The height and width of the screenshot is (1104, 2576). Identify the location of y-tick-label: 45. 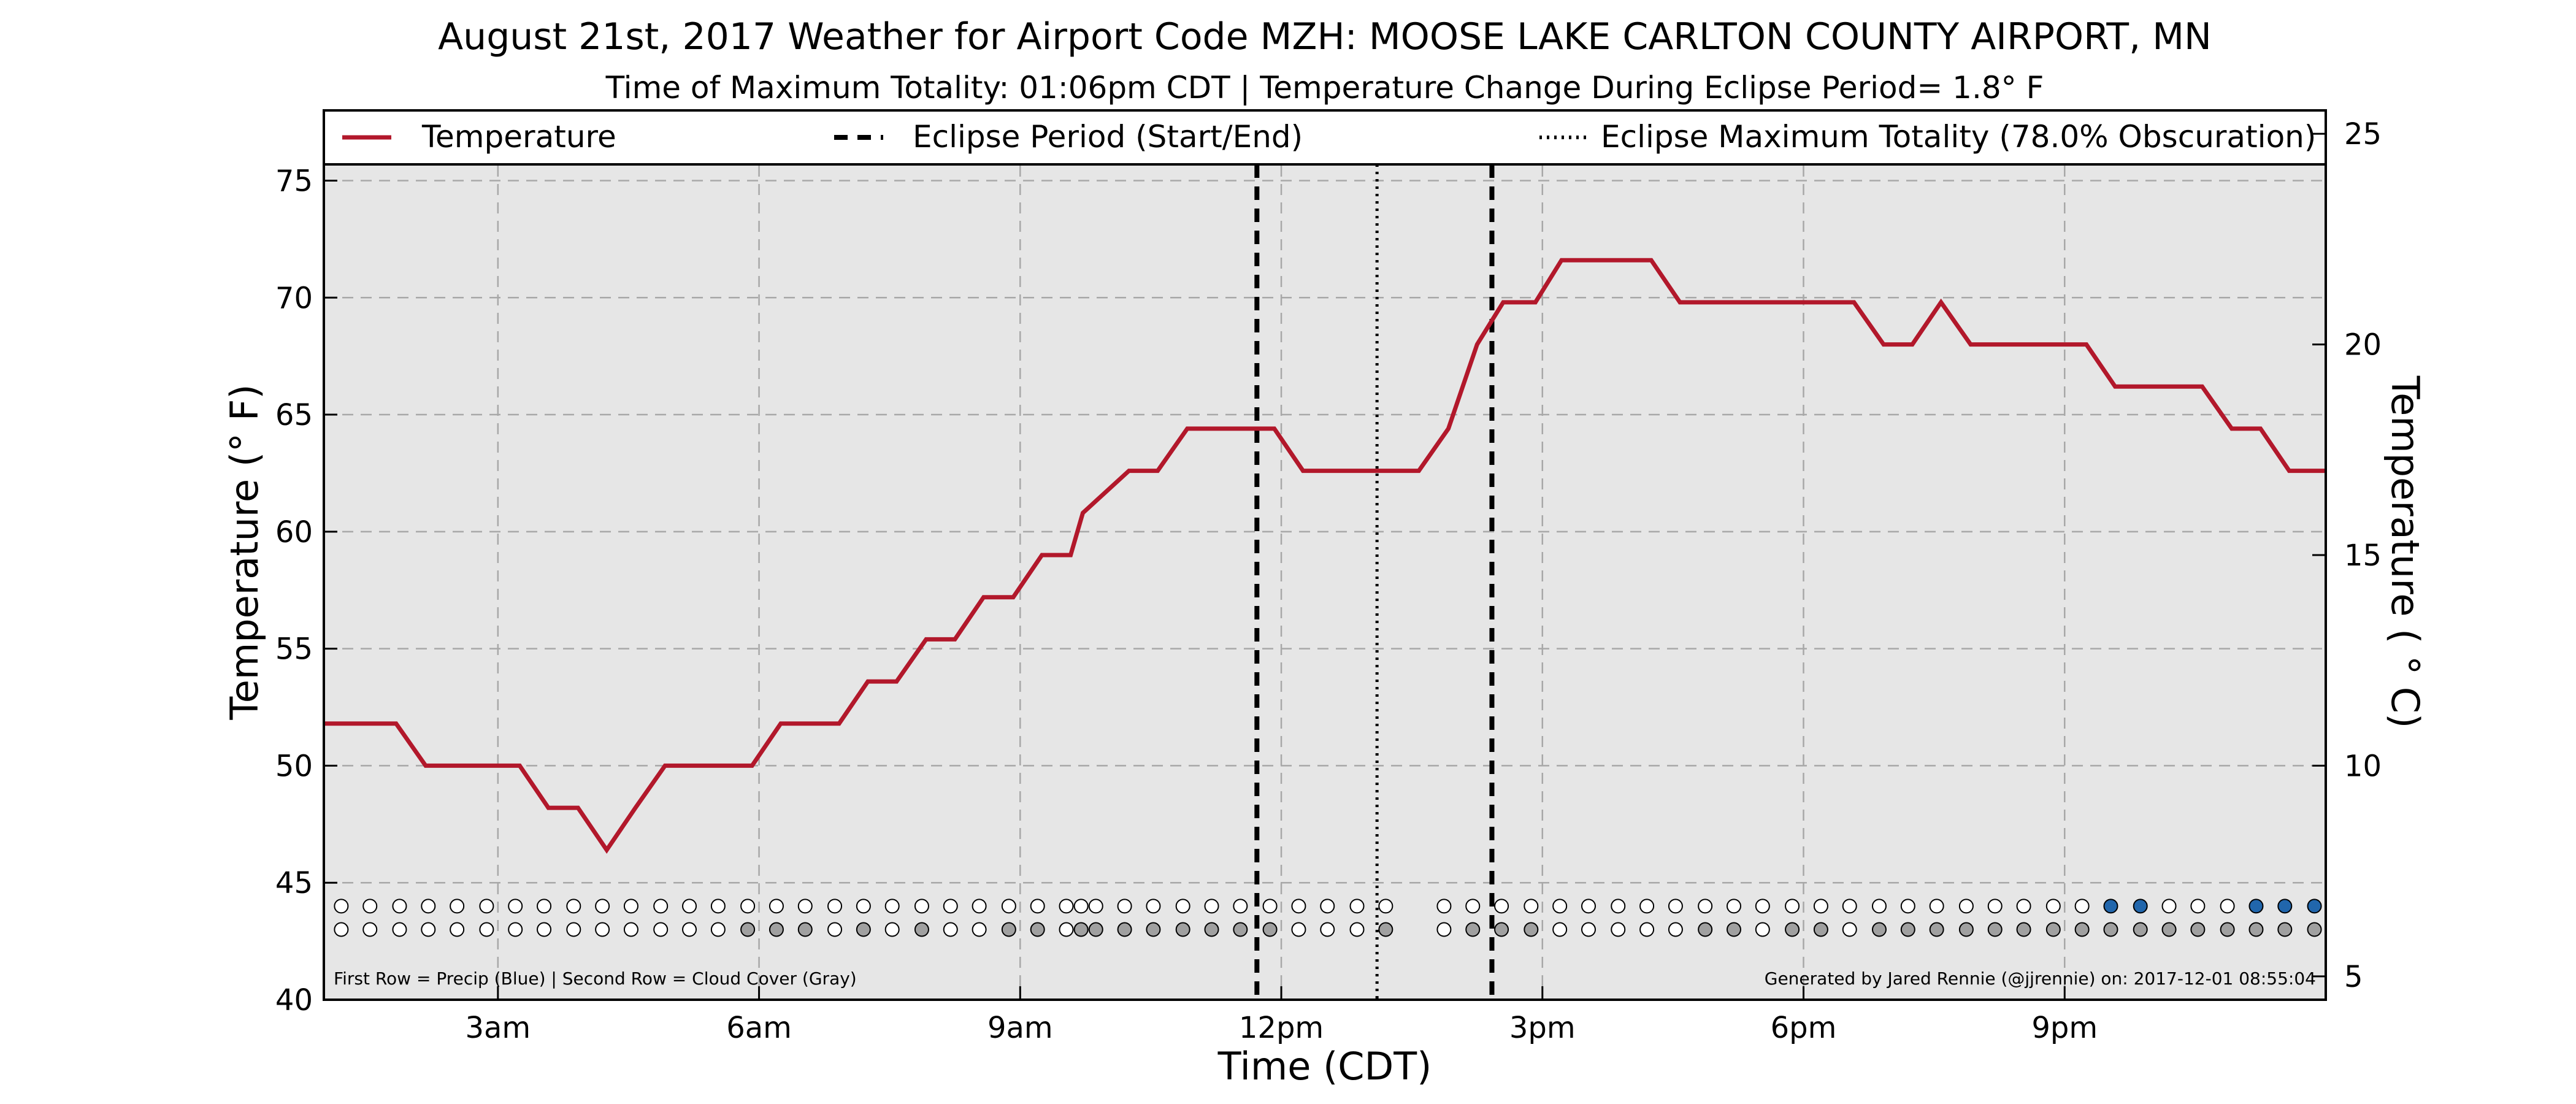
(294, 883).